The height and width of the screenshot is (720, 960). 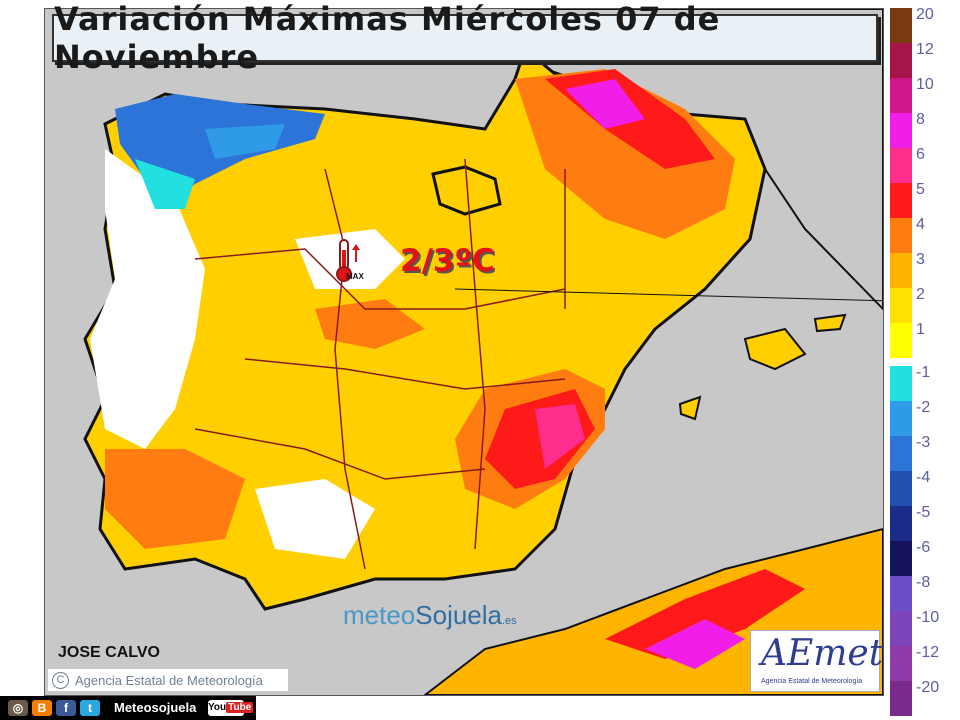 I want to click on watermark-suffix: .es, so click(x=509, y=621).